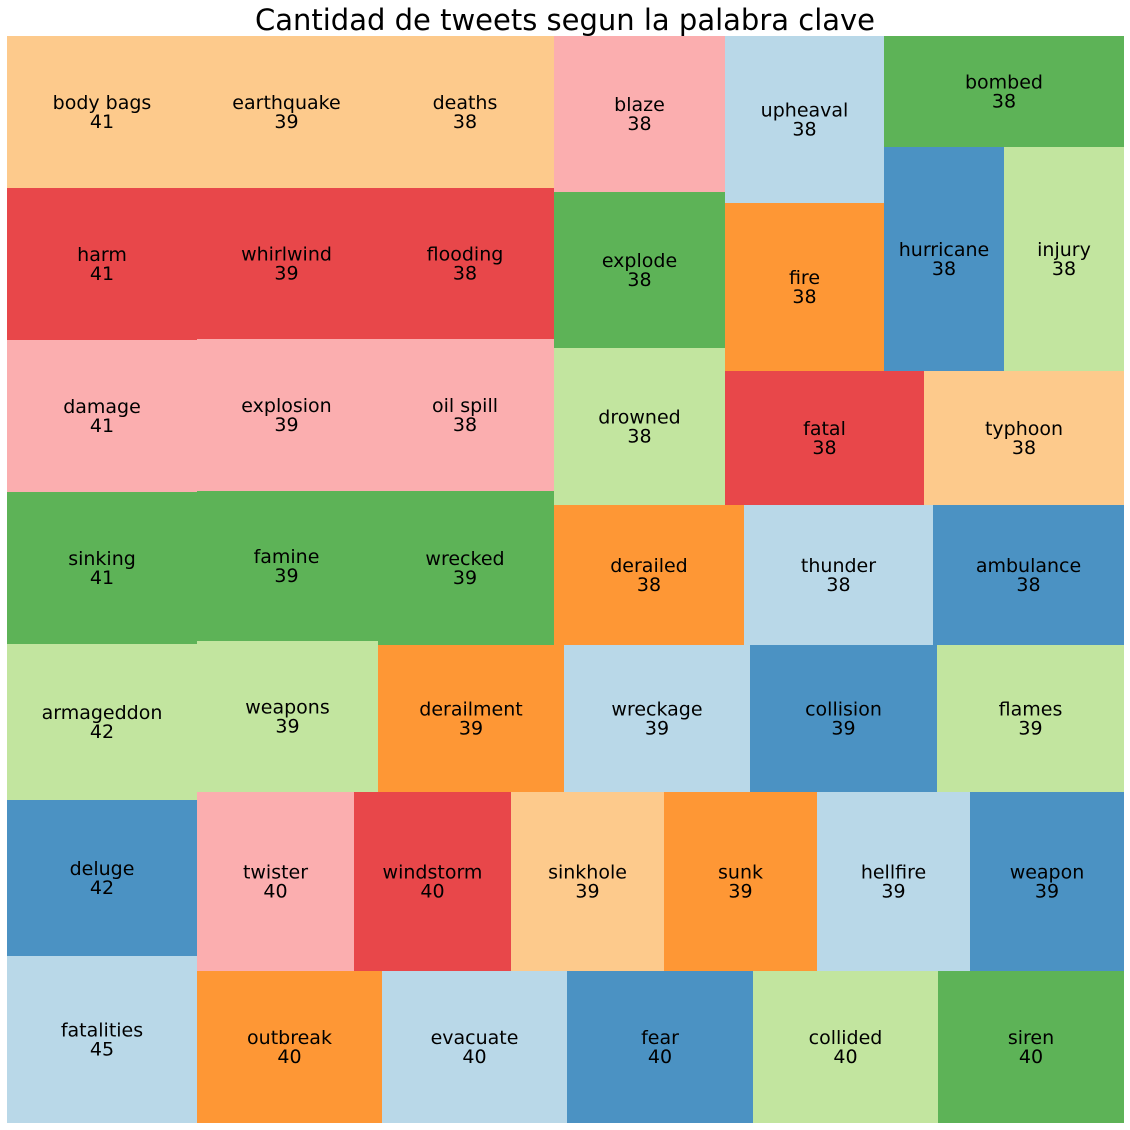 The height and width of the screenshot is (1130, 1130). What do you see at coordinates (805, 111) in the screenshot?
I see `treemap-label: upheaval` at bounding box center [805, 111].